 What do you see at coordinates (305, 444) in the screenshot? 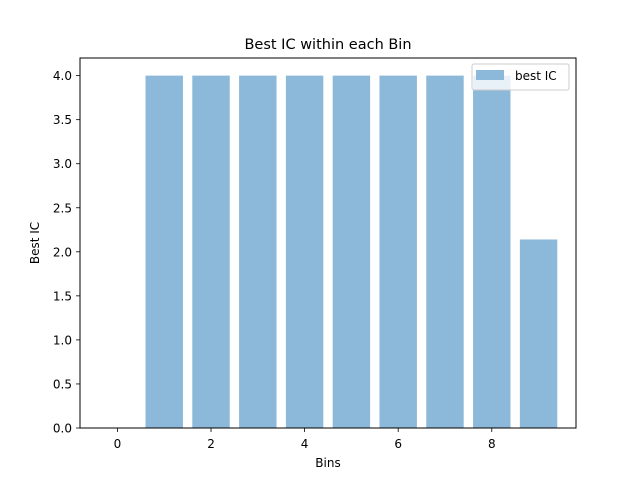
I see `x-tick-label: 4` at bounding box center [305, 444].